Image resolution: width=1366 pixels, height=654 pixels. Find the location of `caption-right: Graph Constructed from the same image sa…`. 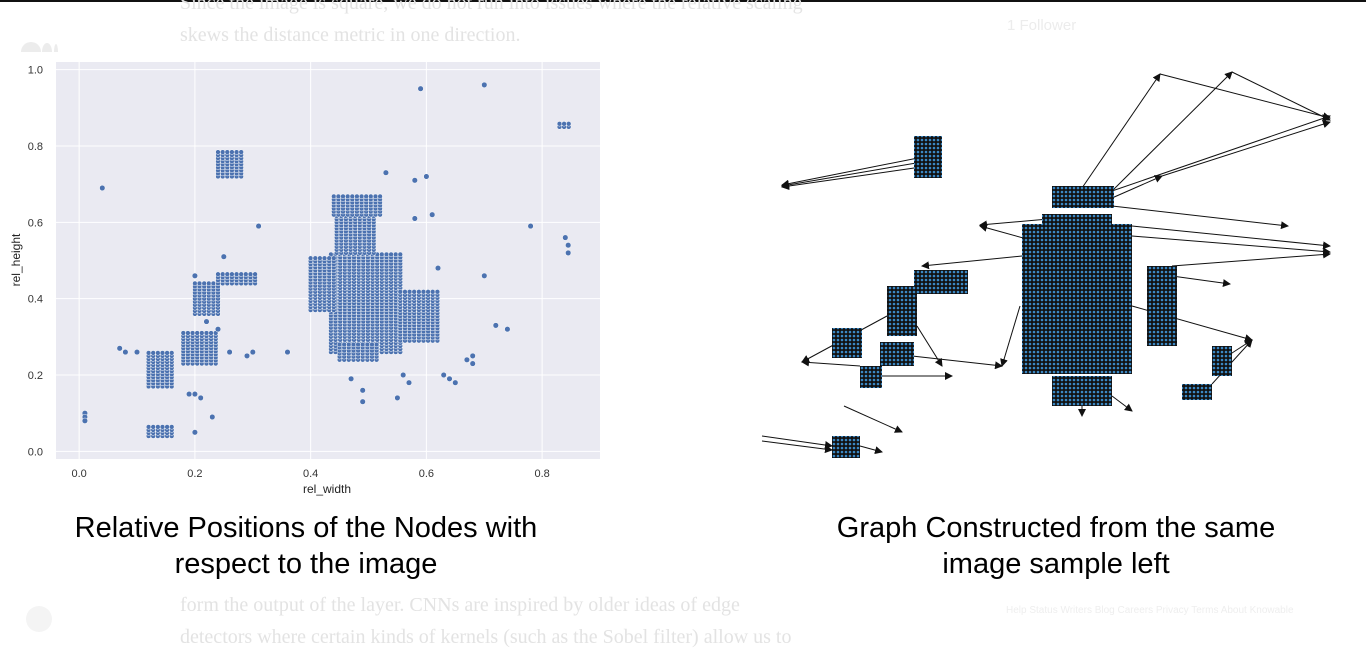

caption-right: Graph Constructed from the same image sa… is located at coordinates (1056, 546).